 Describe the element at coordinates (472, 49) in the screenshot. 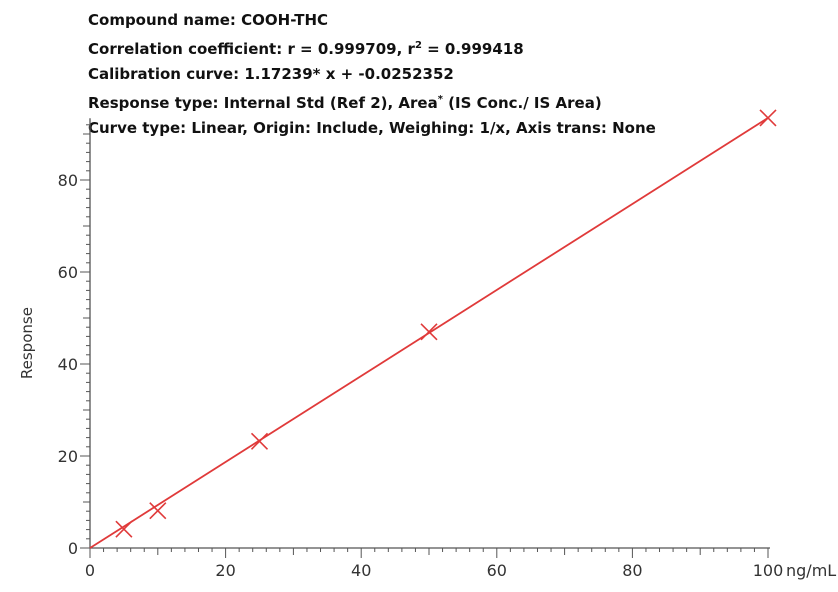

I see `correlation-suffix: = 0.999418` at that location.